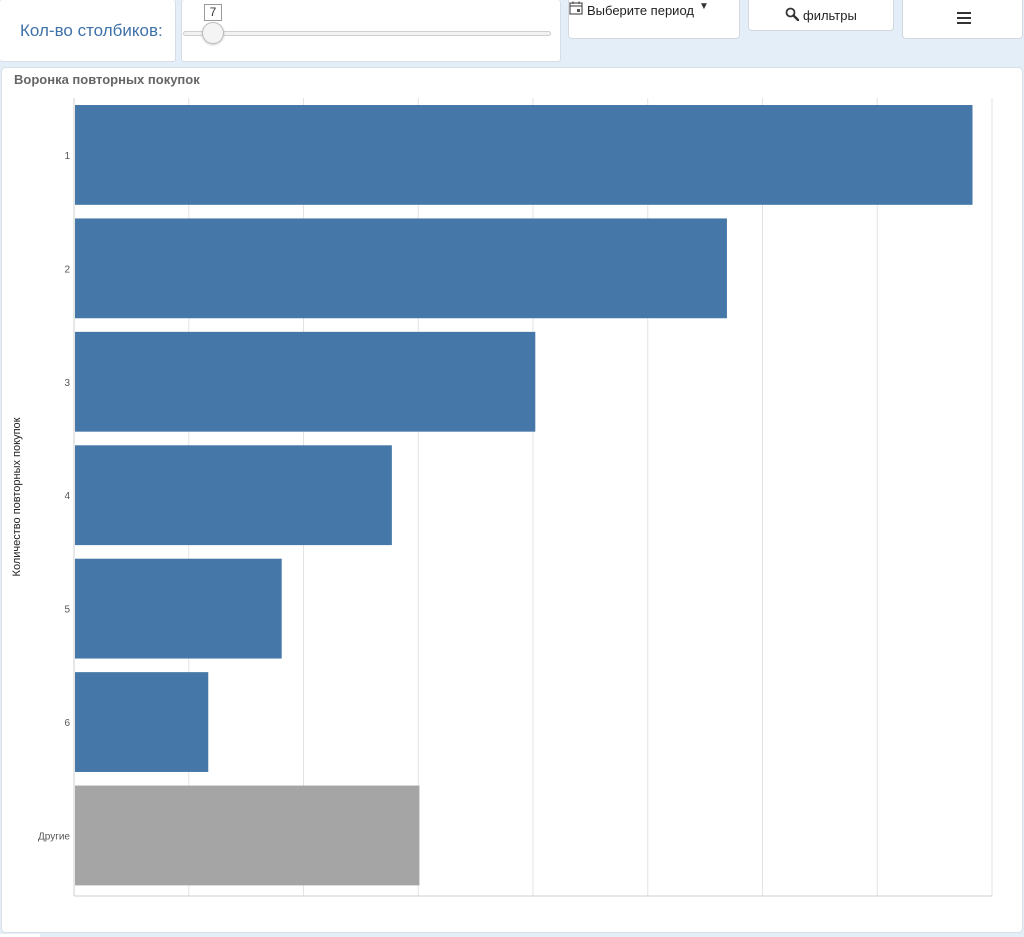 Image resolution: width=1024 pixels, height=937 pixels. Describe the element at coordinates (67, 269) in the screenshot. I see `y-tick-label: 2` at that location.